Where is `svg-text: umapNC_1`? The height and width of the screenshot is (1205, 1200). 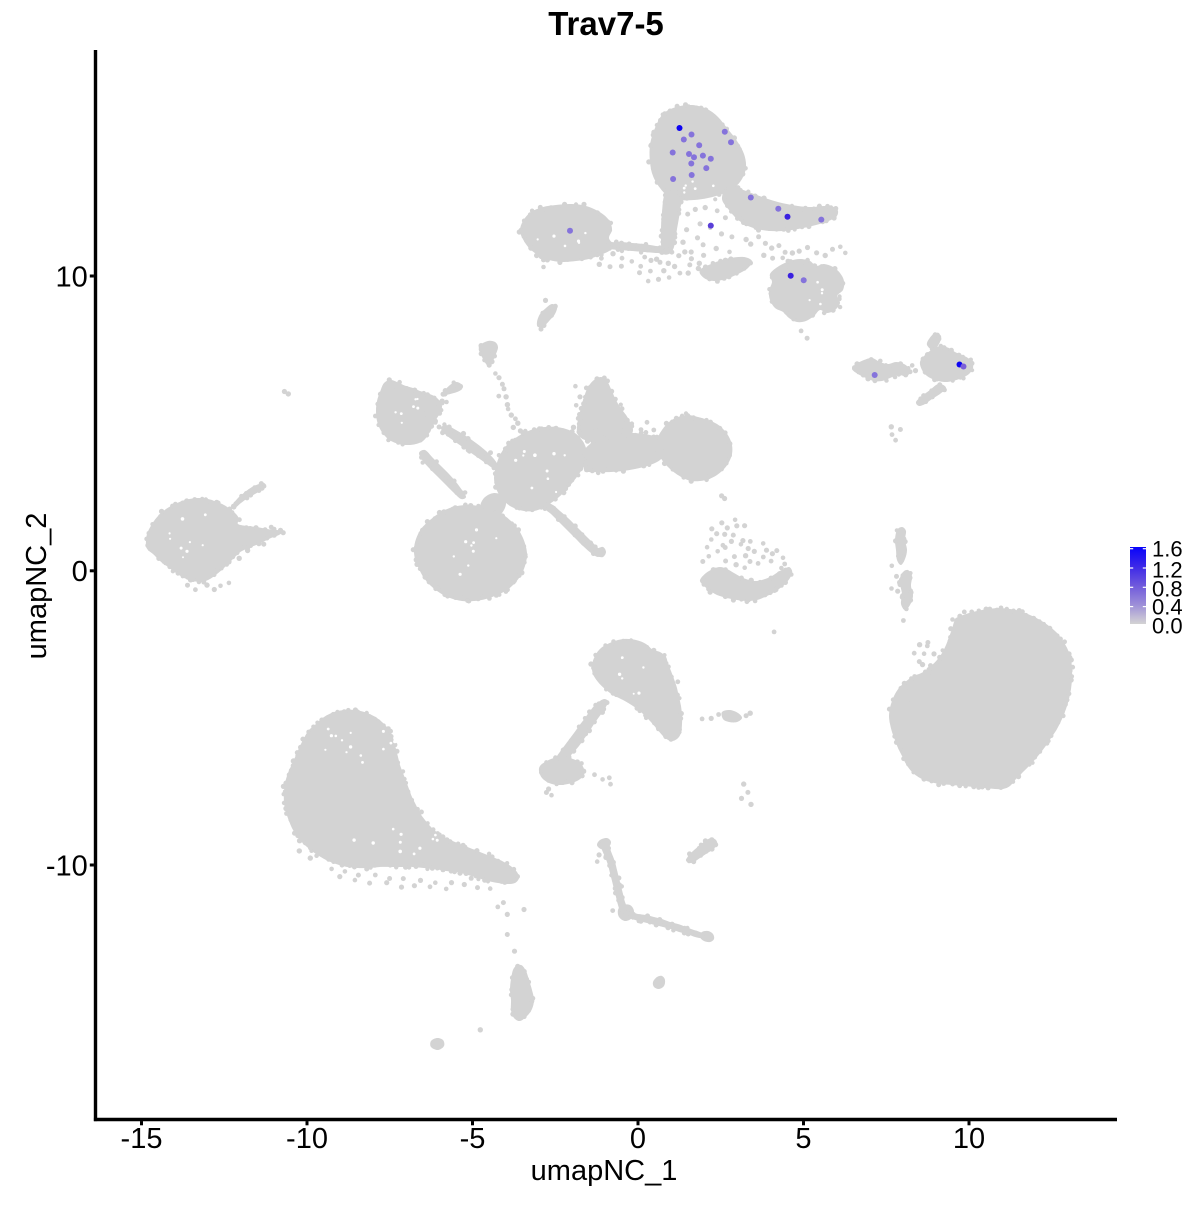
svg-text: umapNC_1 is located at coordinates (604, 1171).